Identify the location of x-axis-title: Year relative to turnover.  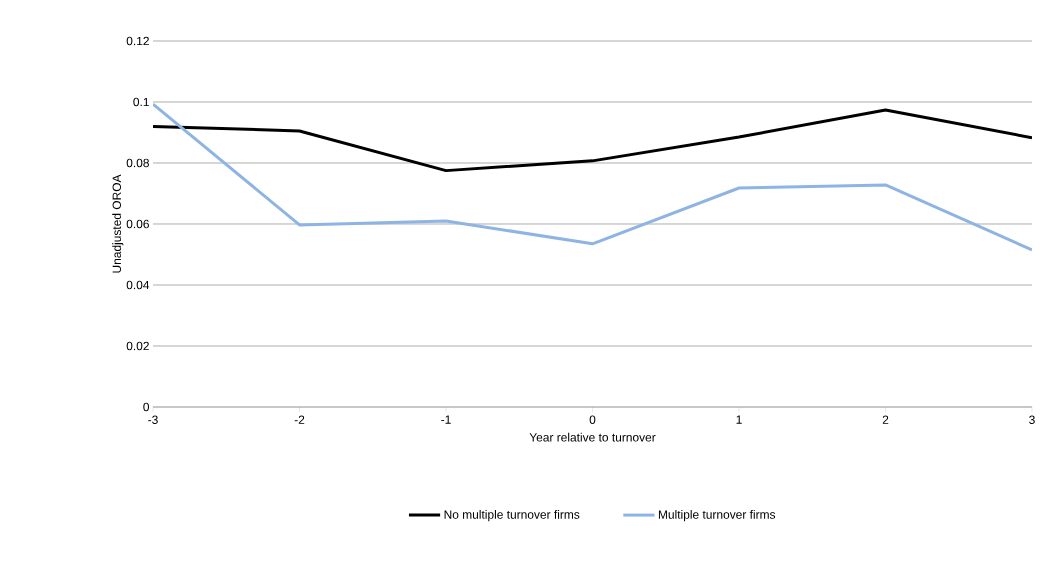
(592, 437).